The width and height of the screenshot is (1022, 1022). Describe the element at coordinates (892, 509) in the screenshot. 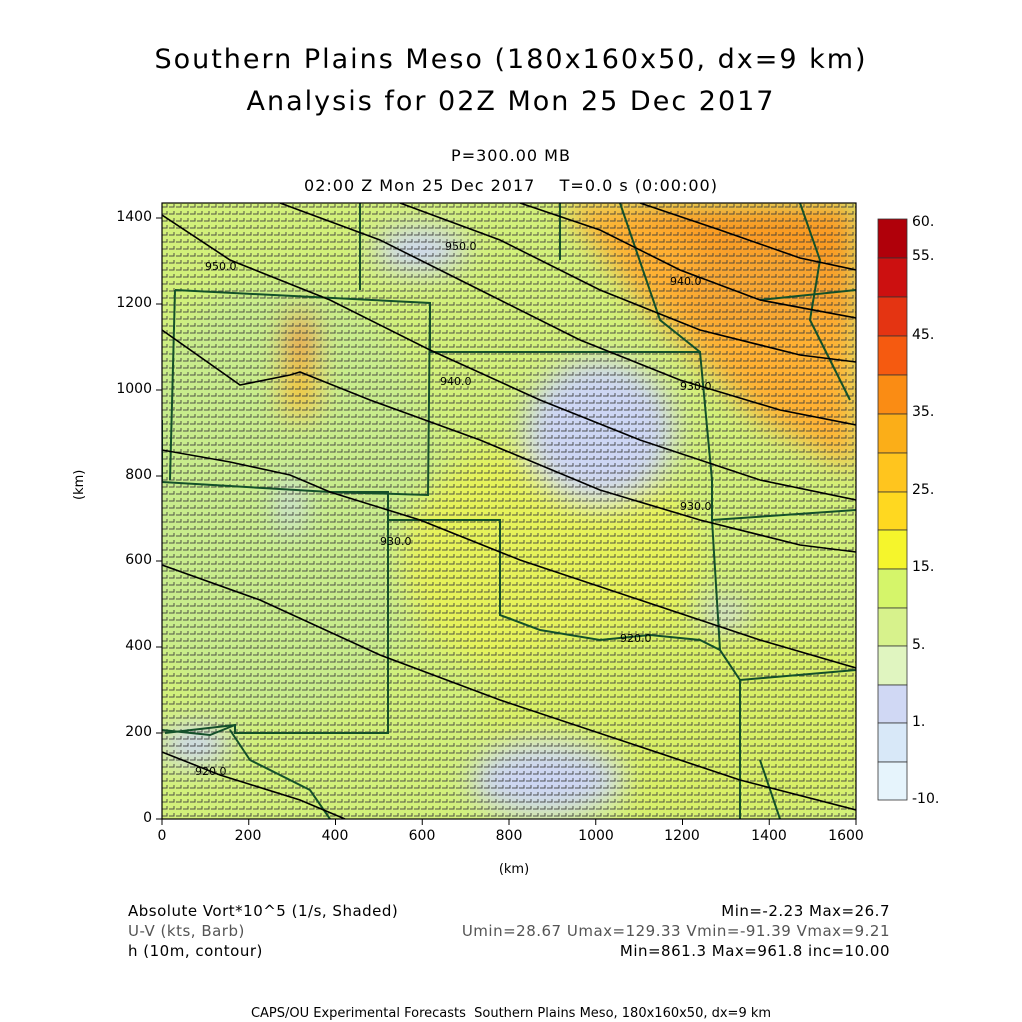

I see `colorbar` at that location.